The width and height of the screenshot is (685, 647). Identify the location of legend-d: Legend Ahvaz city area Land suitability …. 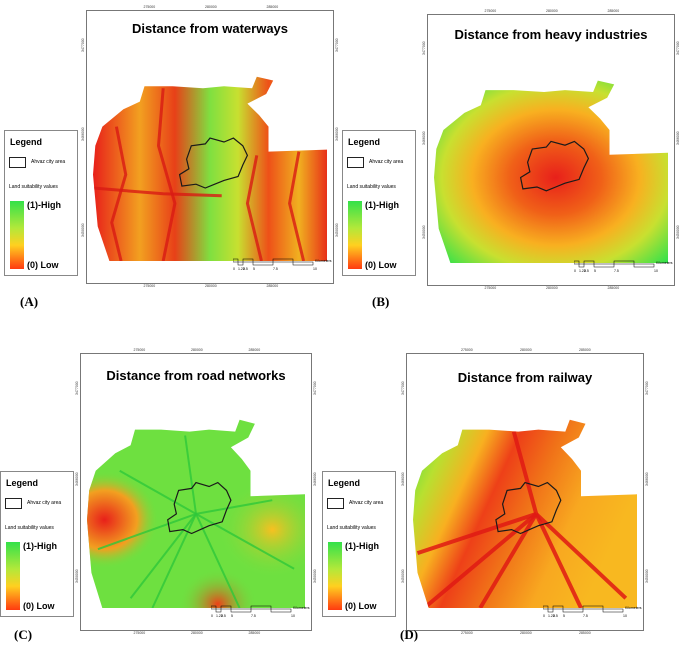
(359, 544).